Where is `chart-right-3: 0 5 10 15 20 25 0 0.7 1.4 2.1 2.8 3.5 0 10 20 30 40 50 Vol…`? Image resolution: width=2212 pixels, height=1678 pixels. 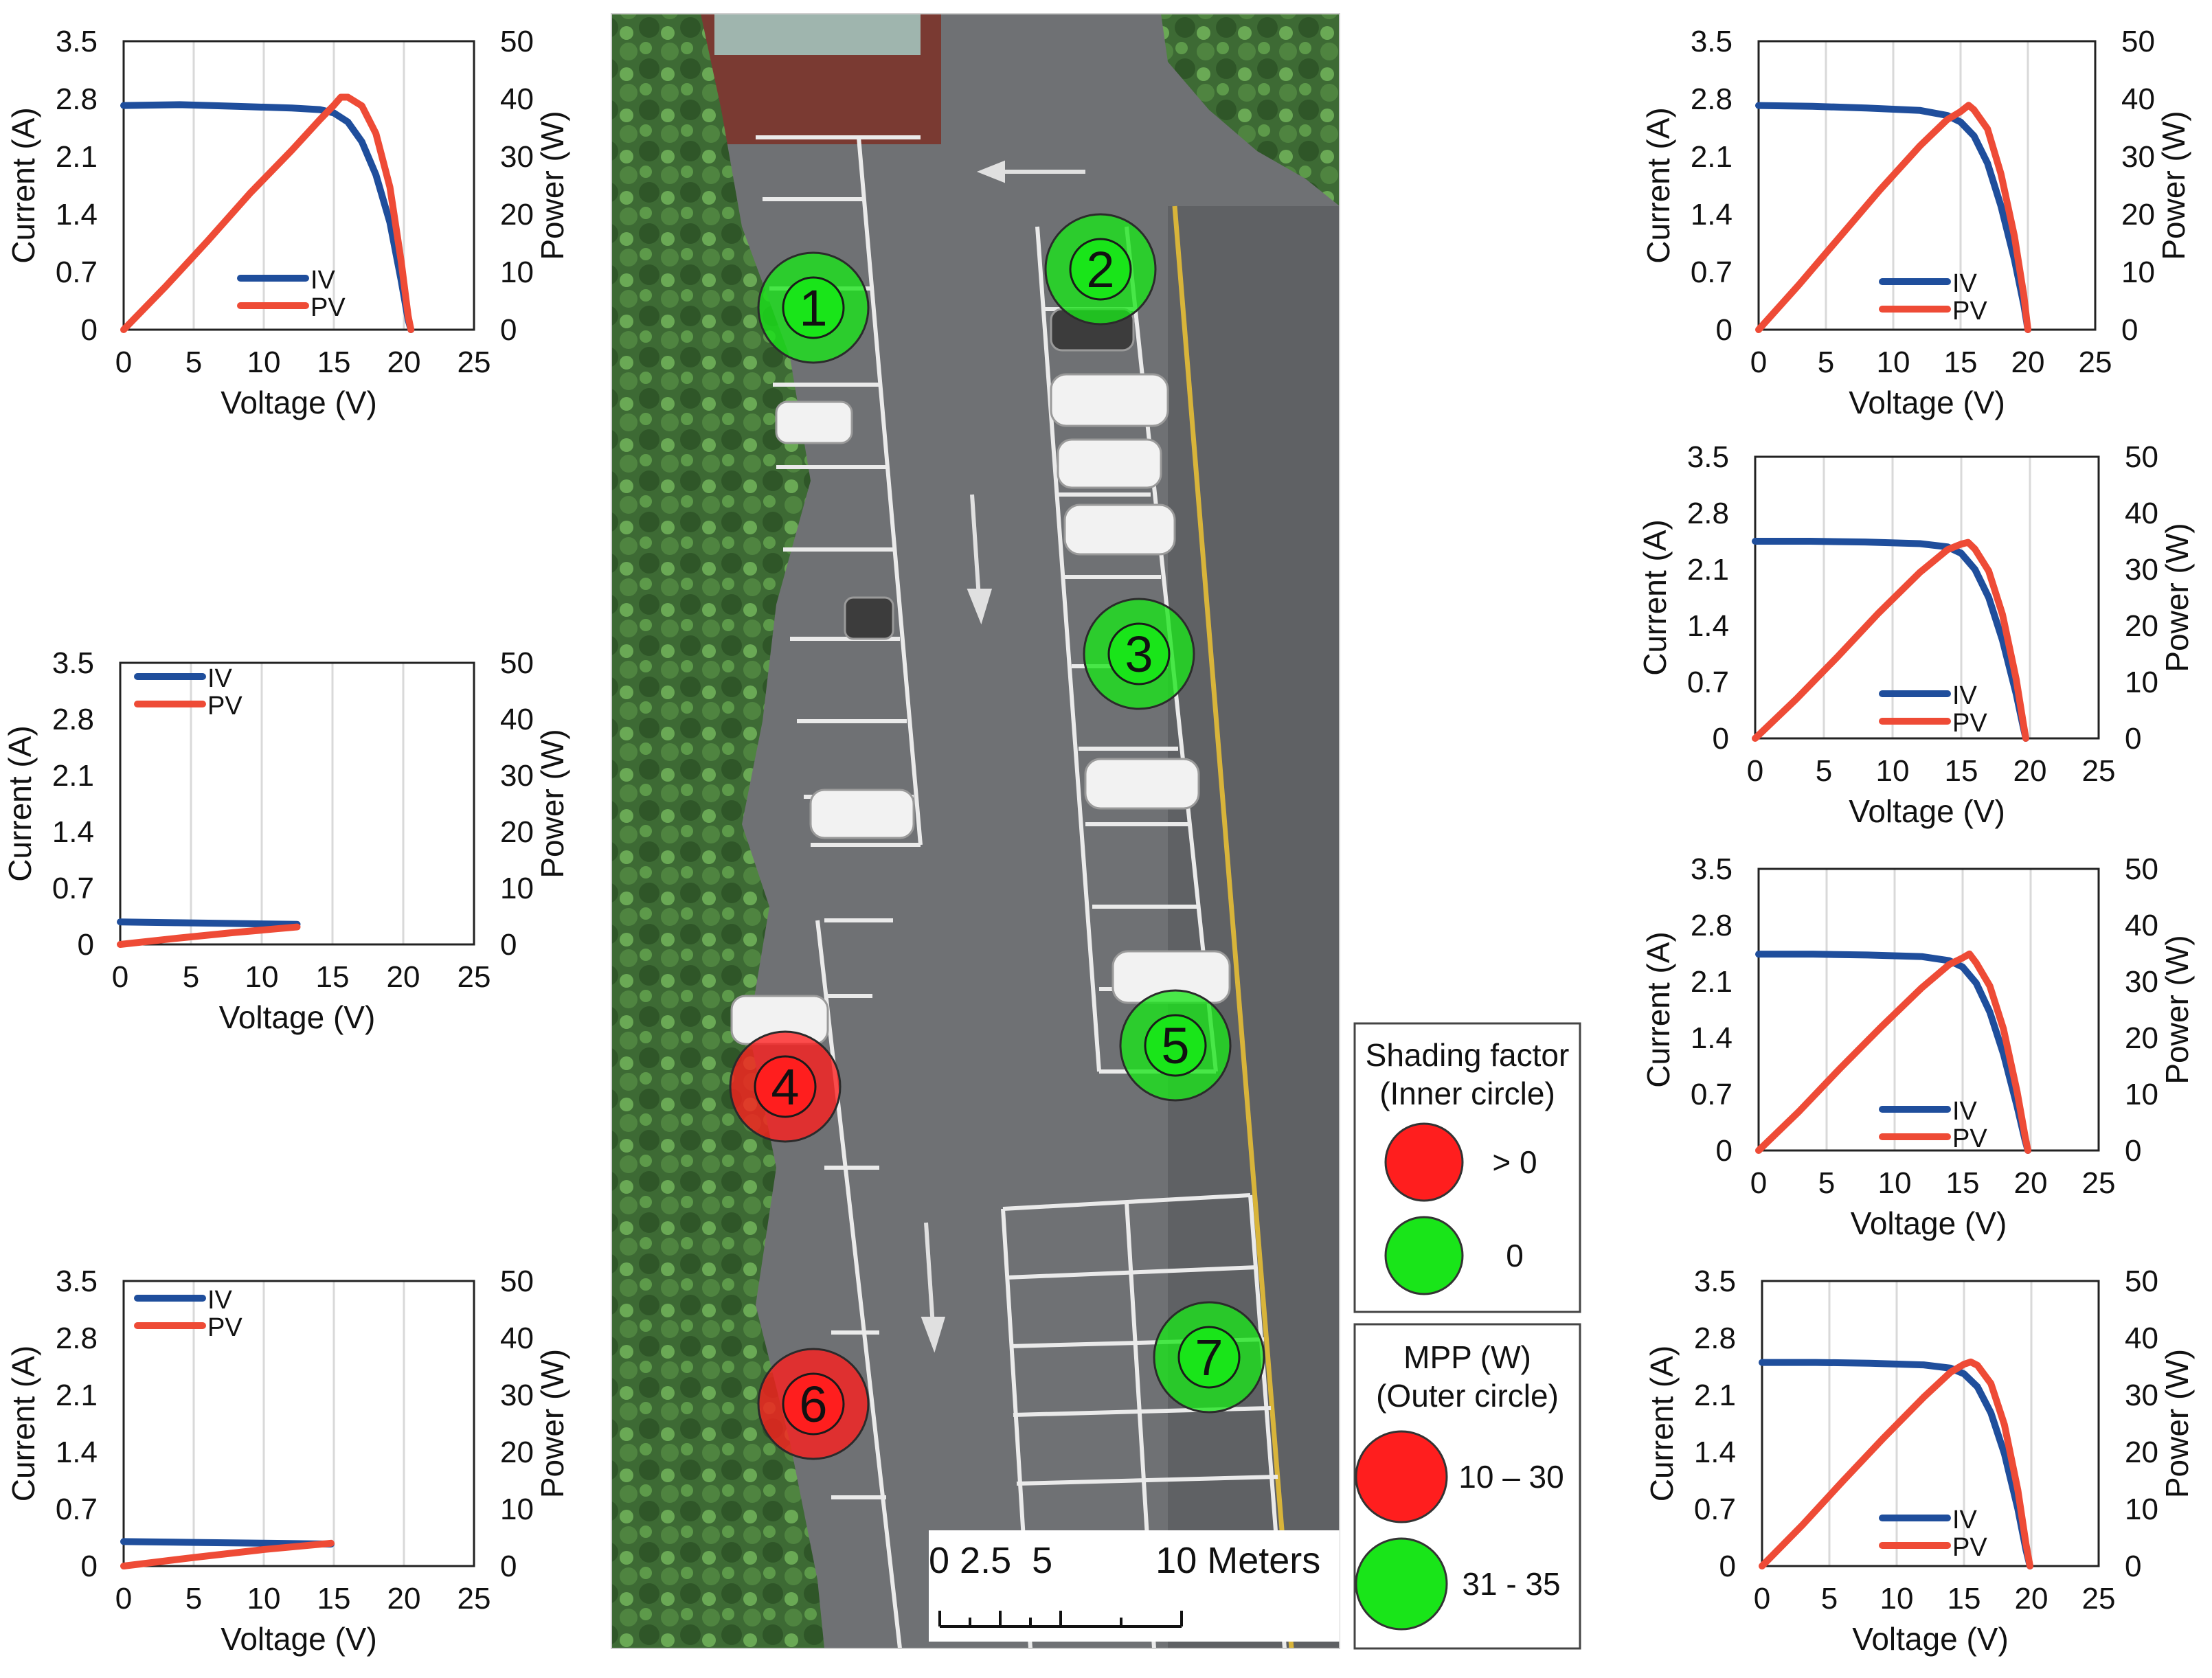 chart-right-3: 0 5 10 15 20 25 0 0.7 1.4 2.1 2.8 3.5 0 10 20 30 40 50 Vol… is located at coordinates (1917, 1046).